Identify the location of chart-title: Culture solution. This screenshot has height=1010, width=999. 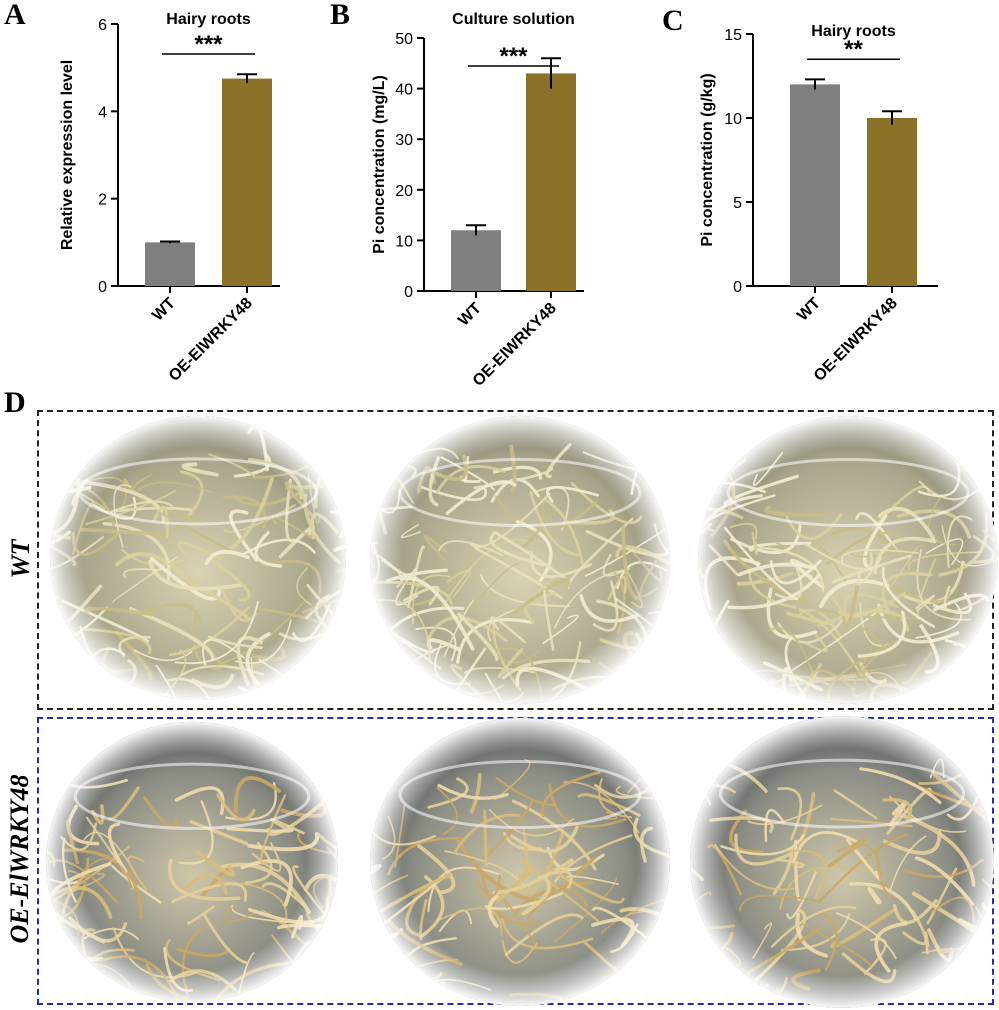
(513, 19).